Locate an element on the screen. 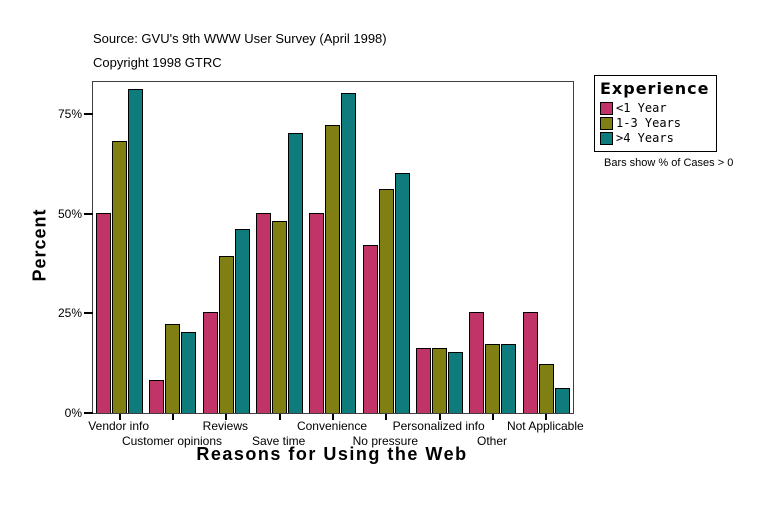 The width and height of the screenshot is (760, 506). legend-entry: <1 Year is located at coordinates (656, 108).